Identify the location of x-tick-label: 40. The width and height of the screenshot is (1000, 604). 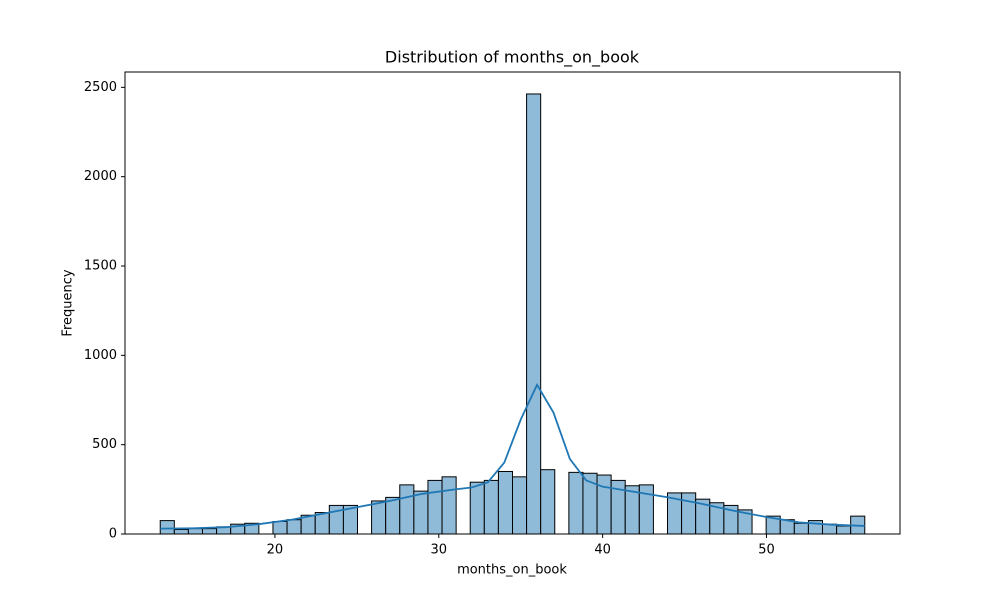
(602, 550).